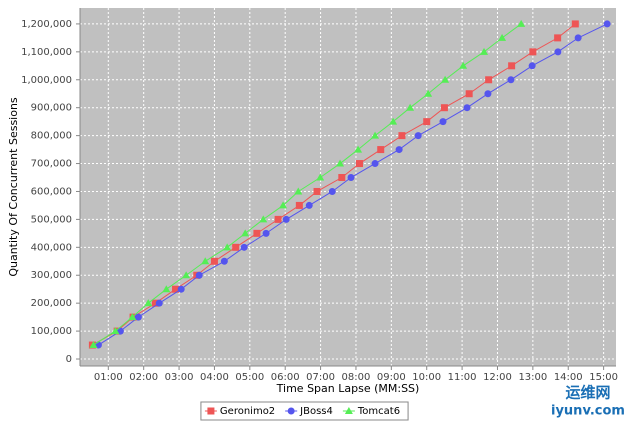 This screenshot has height=426, width=625. What do you see at coordinates (46, 24) in the screenshot?
I see `y-tick-label: 1,200,000` at bounding box center [46, 24].